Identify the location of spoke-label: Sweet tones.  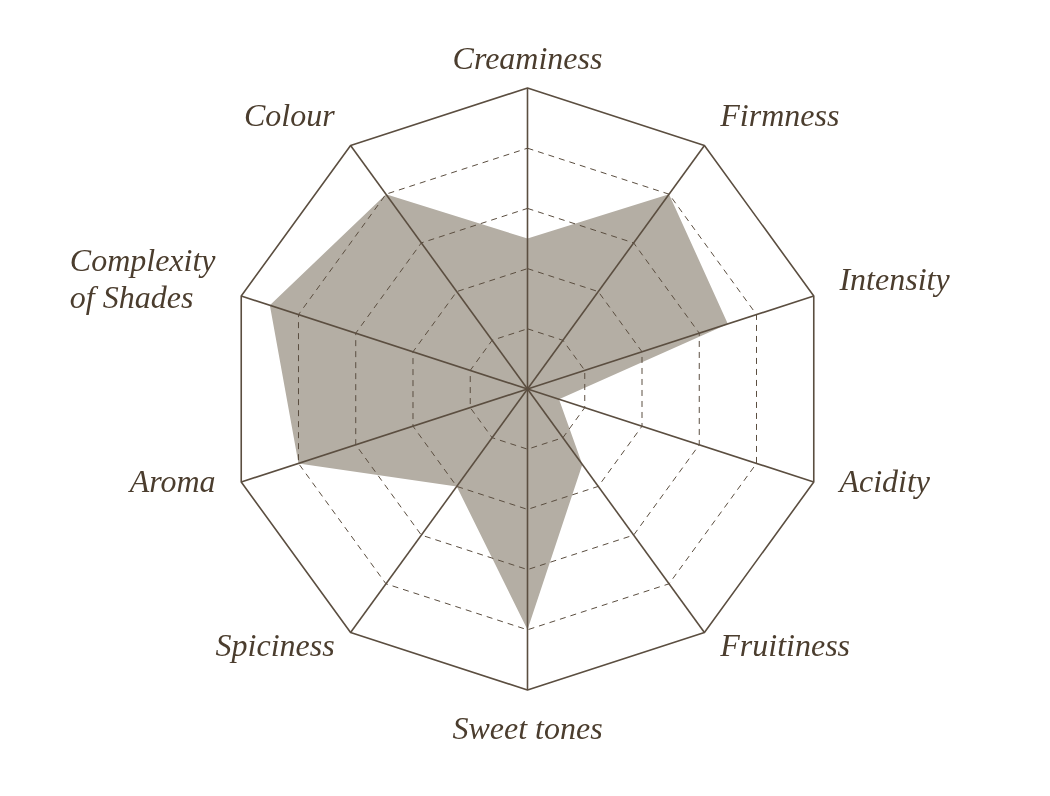
(527, 728).